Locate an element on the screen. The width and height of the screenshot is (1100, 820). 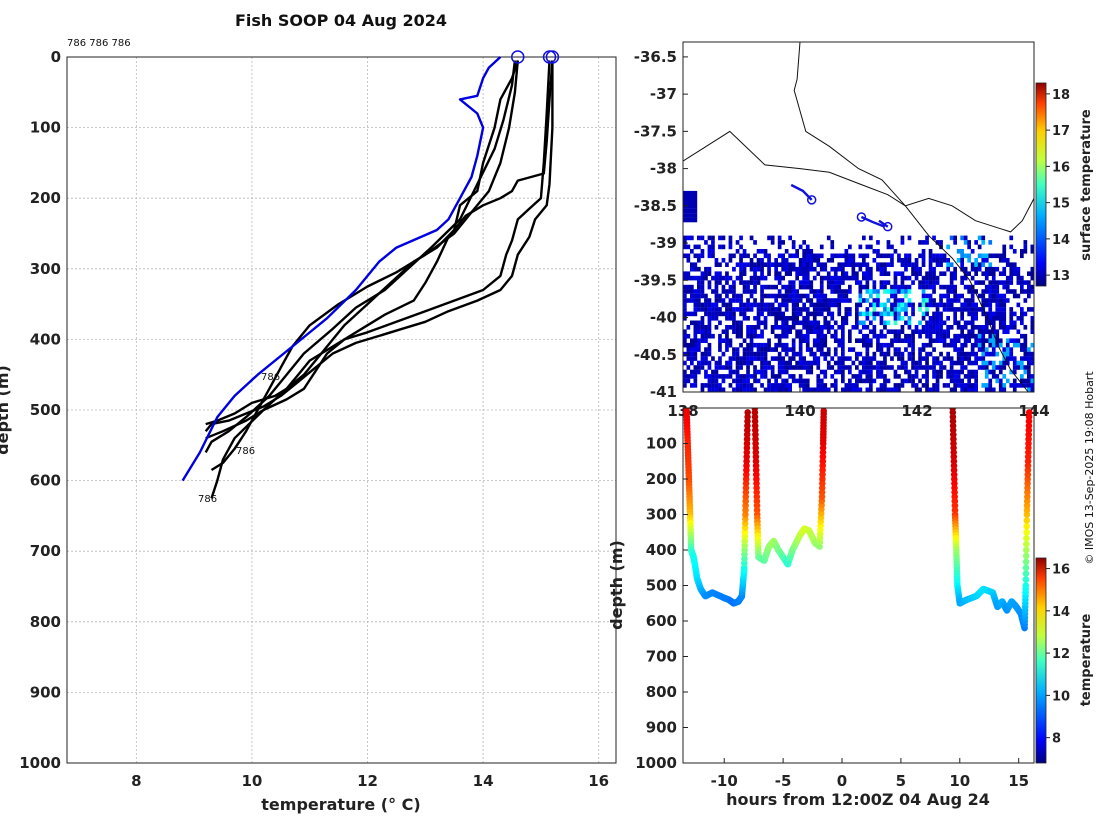
profile-label: 786 is located at coordinates (207, 499).